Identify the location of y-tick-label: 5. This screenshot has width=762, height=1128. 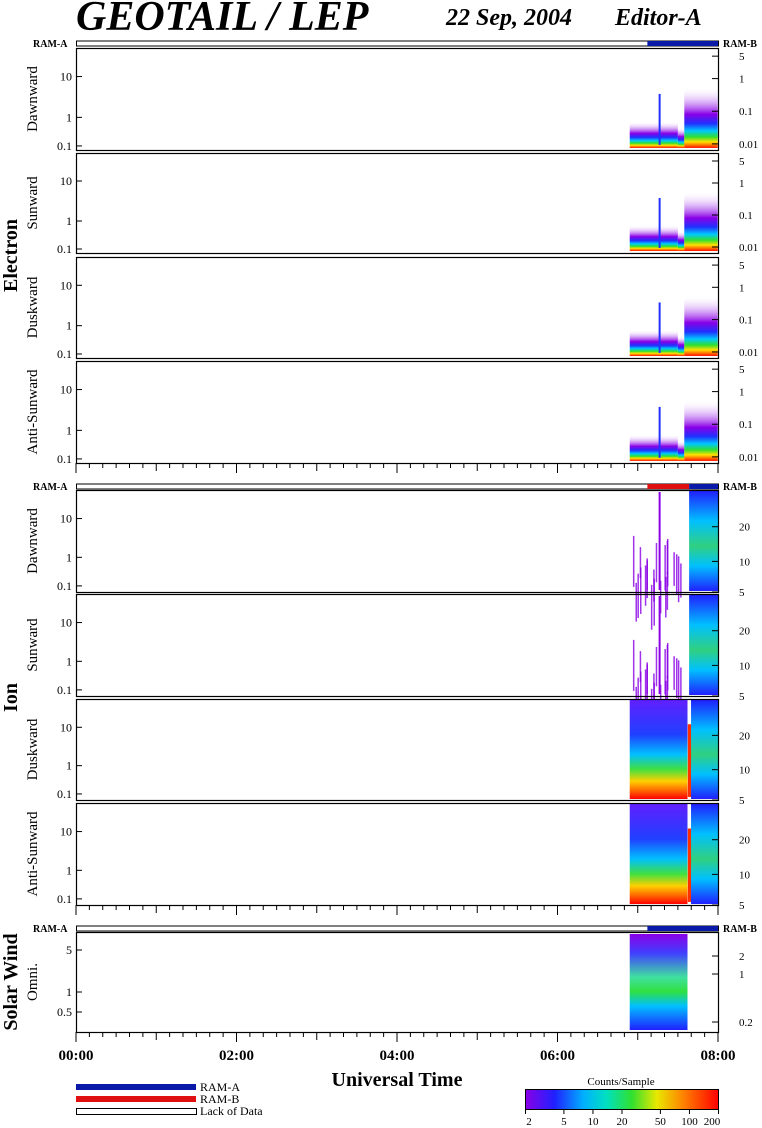
(69, 950).